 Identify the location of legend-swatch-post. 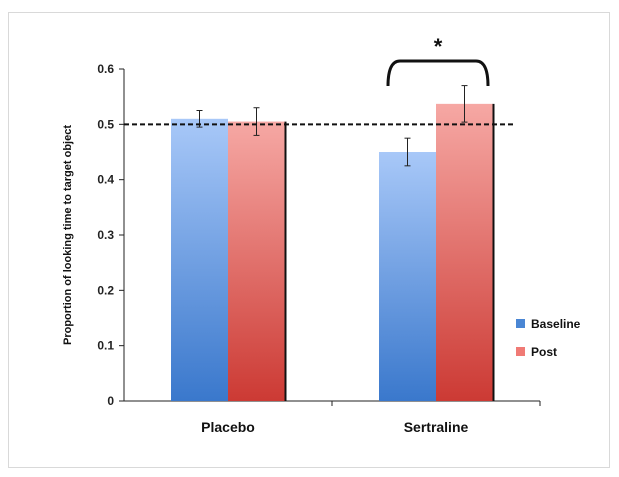
(520, 351).